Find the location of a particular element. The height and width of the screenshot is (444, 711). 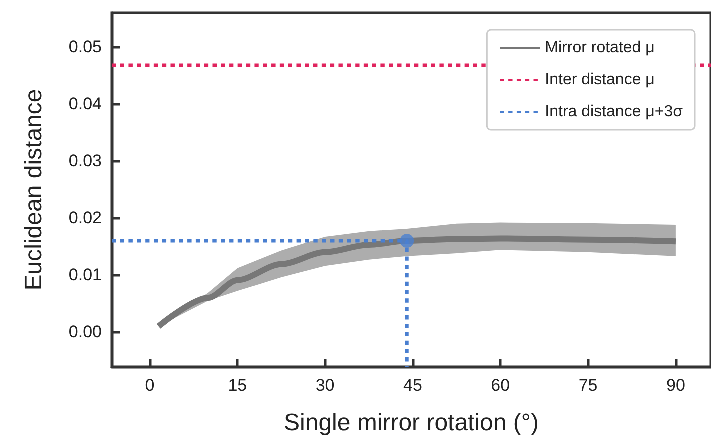

x-tick-label: 45 is located at coordinates (413, 385).